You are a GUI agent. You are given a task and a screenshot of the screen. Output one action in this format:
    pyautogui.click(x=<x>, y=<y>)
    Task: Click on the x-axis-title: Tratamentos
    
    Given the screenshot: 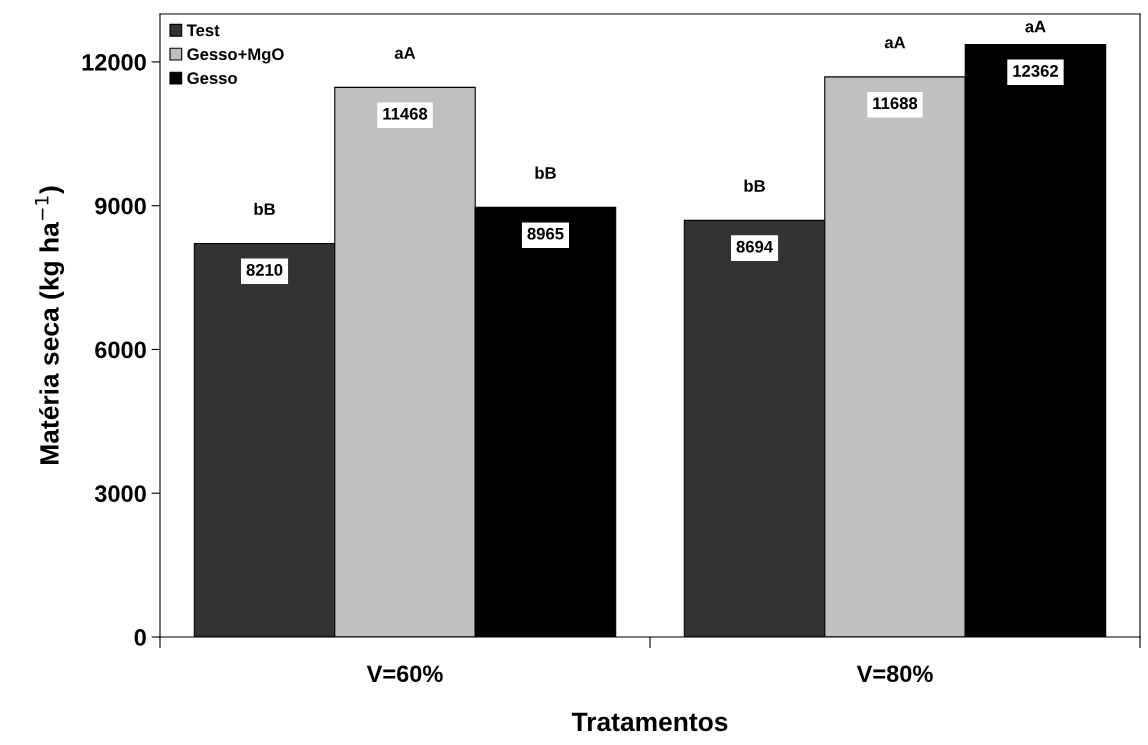 What is the action you would take?
    pyautogui.click(x=649, y=722)
    